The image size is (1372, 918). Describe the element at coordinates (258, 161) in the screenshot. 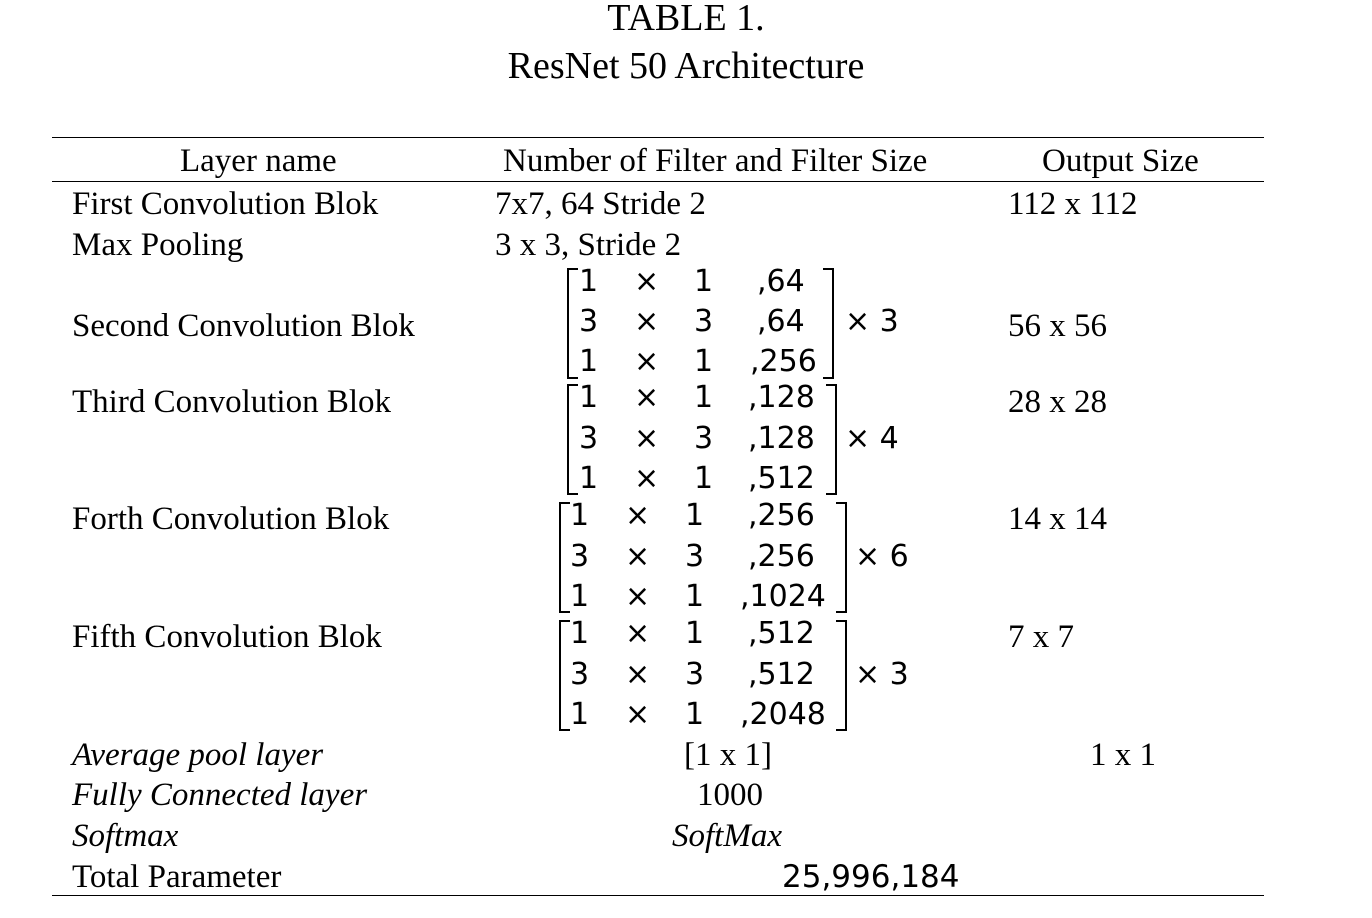

I see `header-layer-name: Layer name` at that location.